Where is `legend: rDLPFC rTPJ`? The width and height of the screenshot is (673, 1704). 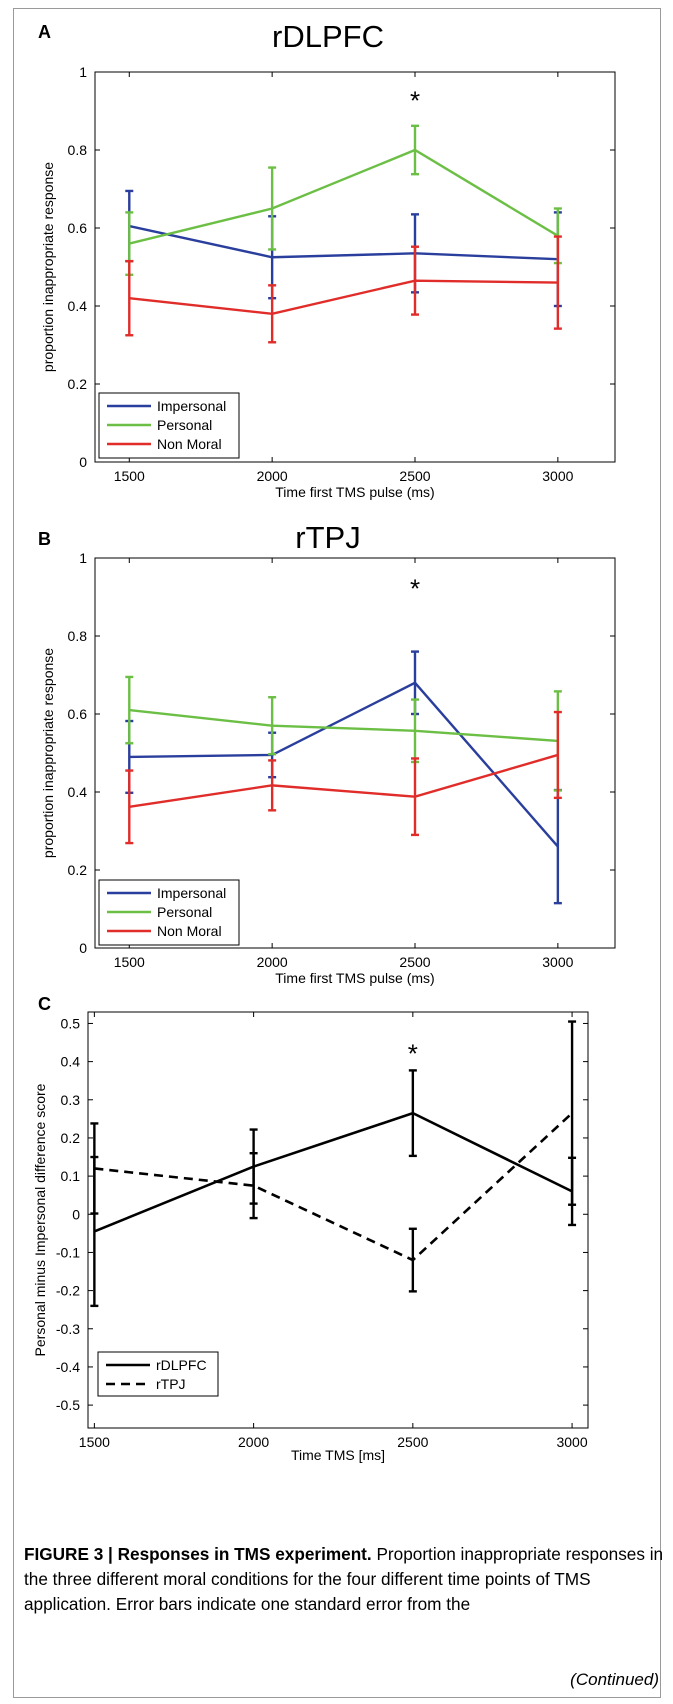 legend: rDLPFC rTPJ is located at coordinates (158, 1374).